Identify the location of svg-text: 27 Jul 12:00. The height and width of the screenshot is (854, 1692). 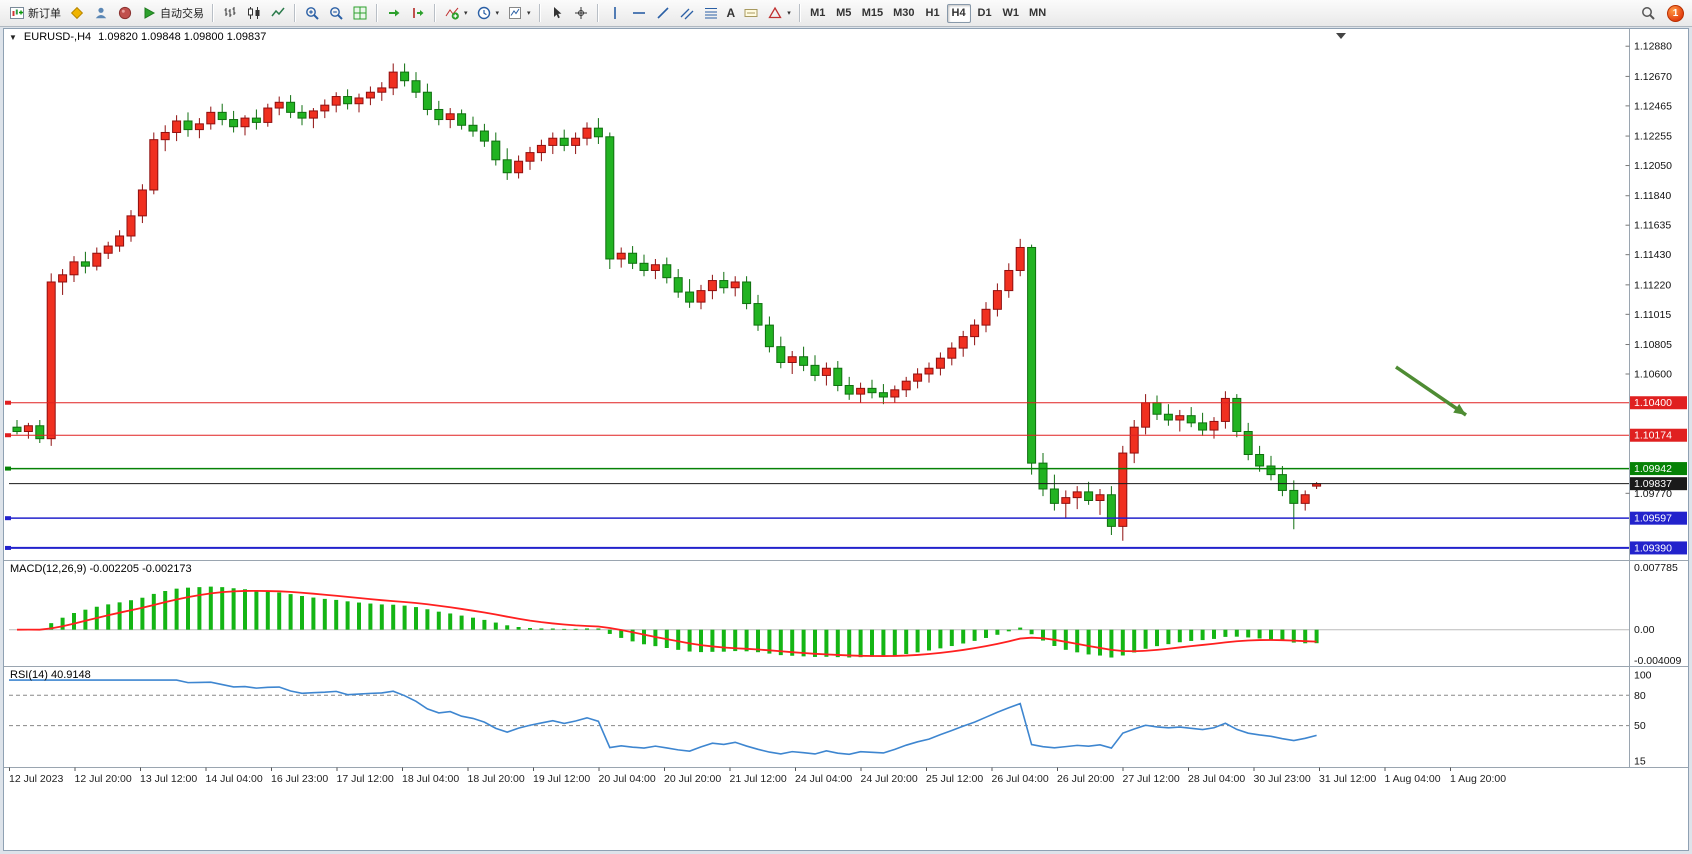
(1151, 779).